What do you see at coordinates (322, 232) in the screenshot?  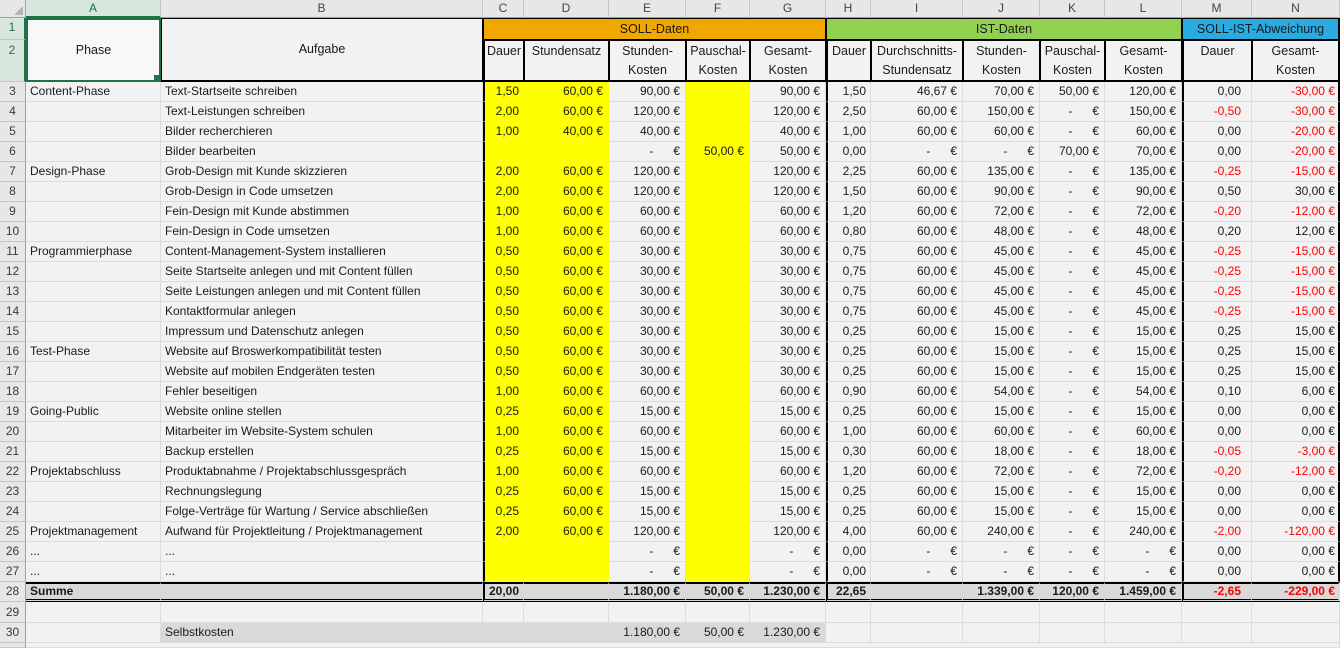 I see `cell-task: Fein-Design in Code umsetzen` at bounding box center [322, 232].